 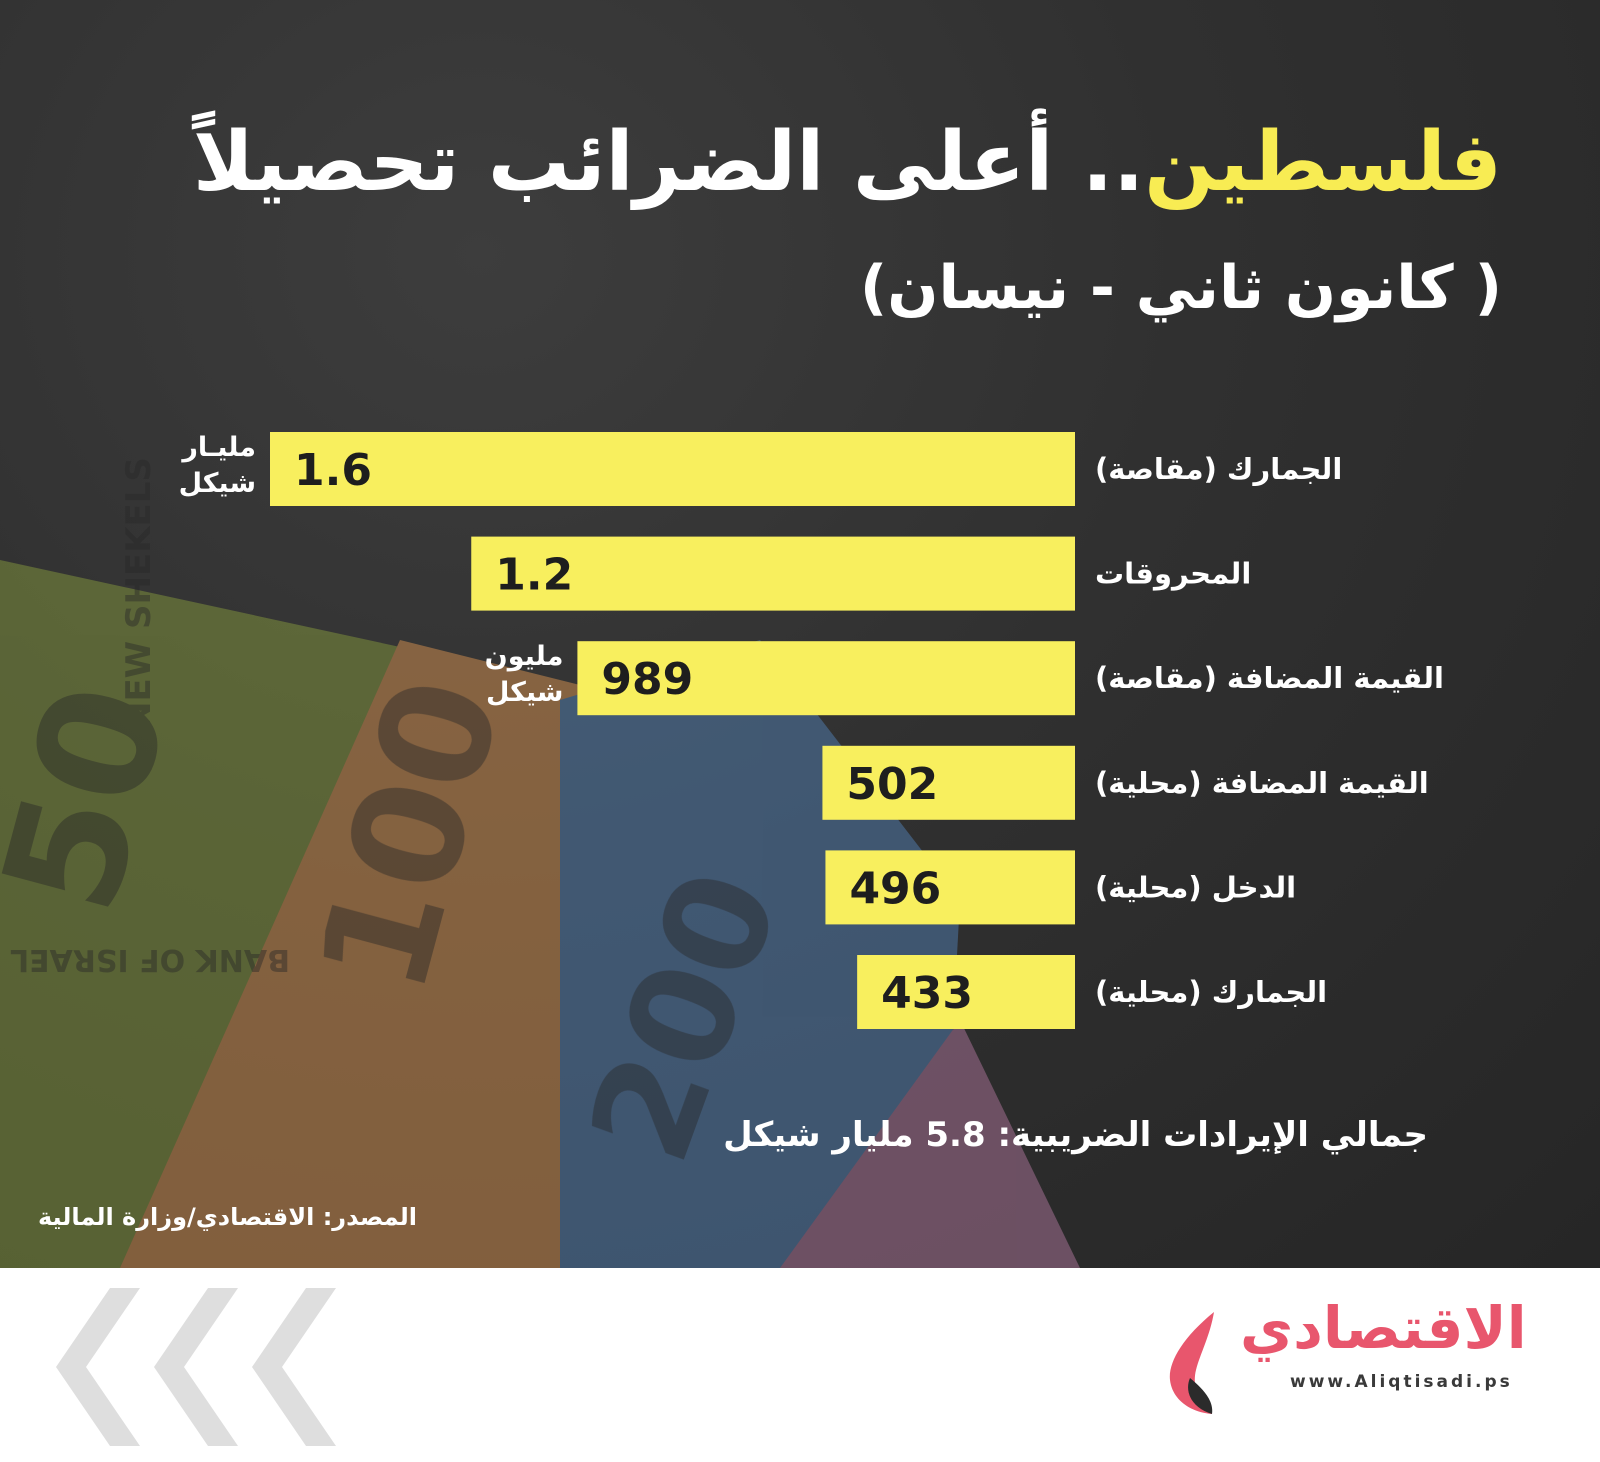 What do you see at coordinates (1269, 678) in the screenshot?
I see `category-label-2: القيمة المضافة (مقاصة)` at bounding box center [1269, 678].